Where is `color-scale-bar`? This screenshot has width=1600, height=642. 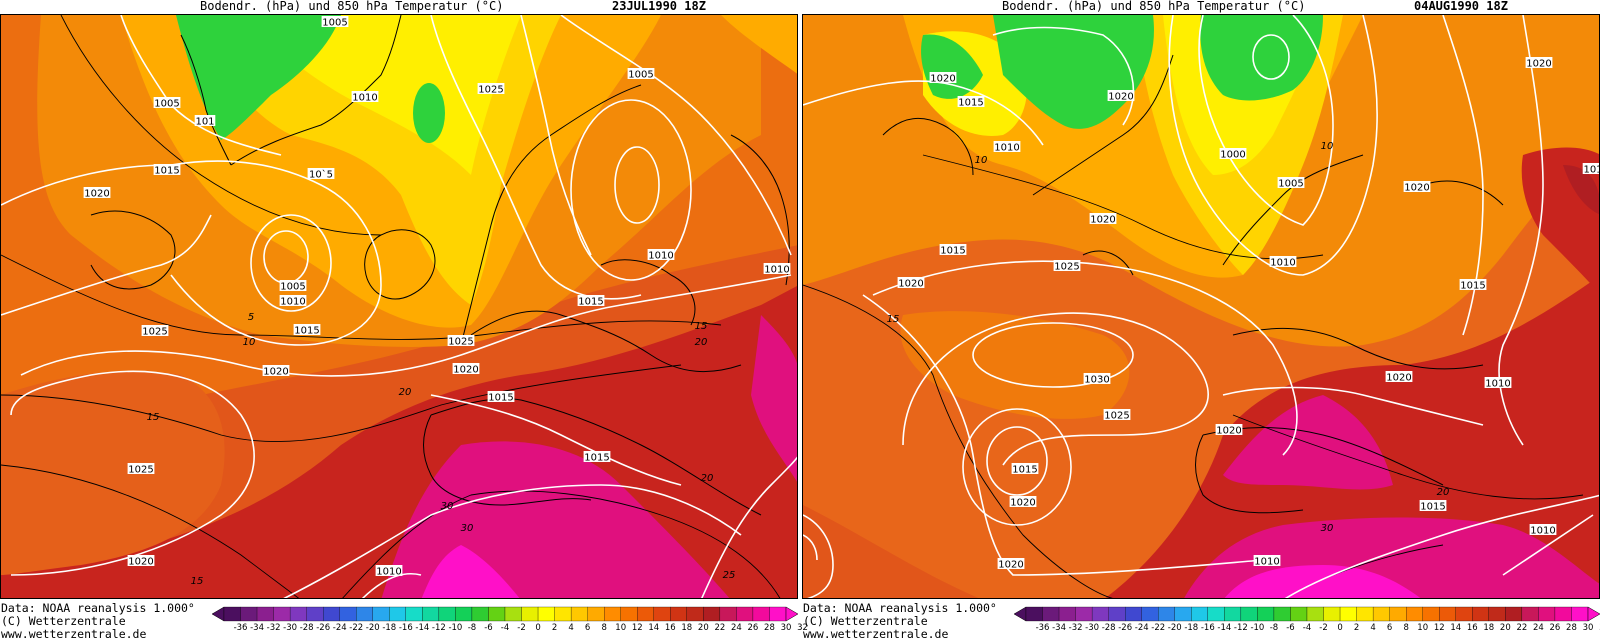
color-scale-bar is located at coordinates (1307, 614).